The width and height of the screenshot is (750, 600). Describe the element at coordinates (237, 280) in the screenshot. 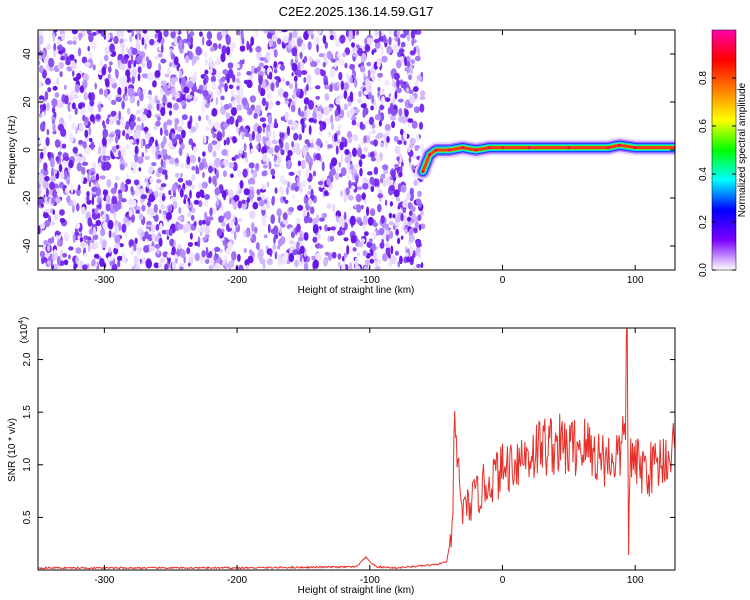

I see `x-tick-label: -200` at that location.